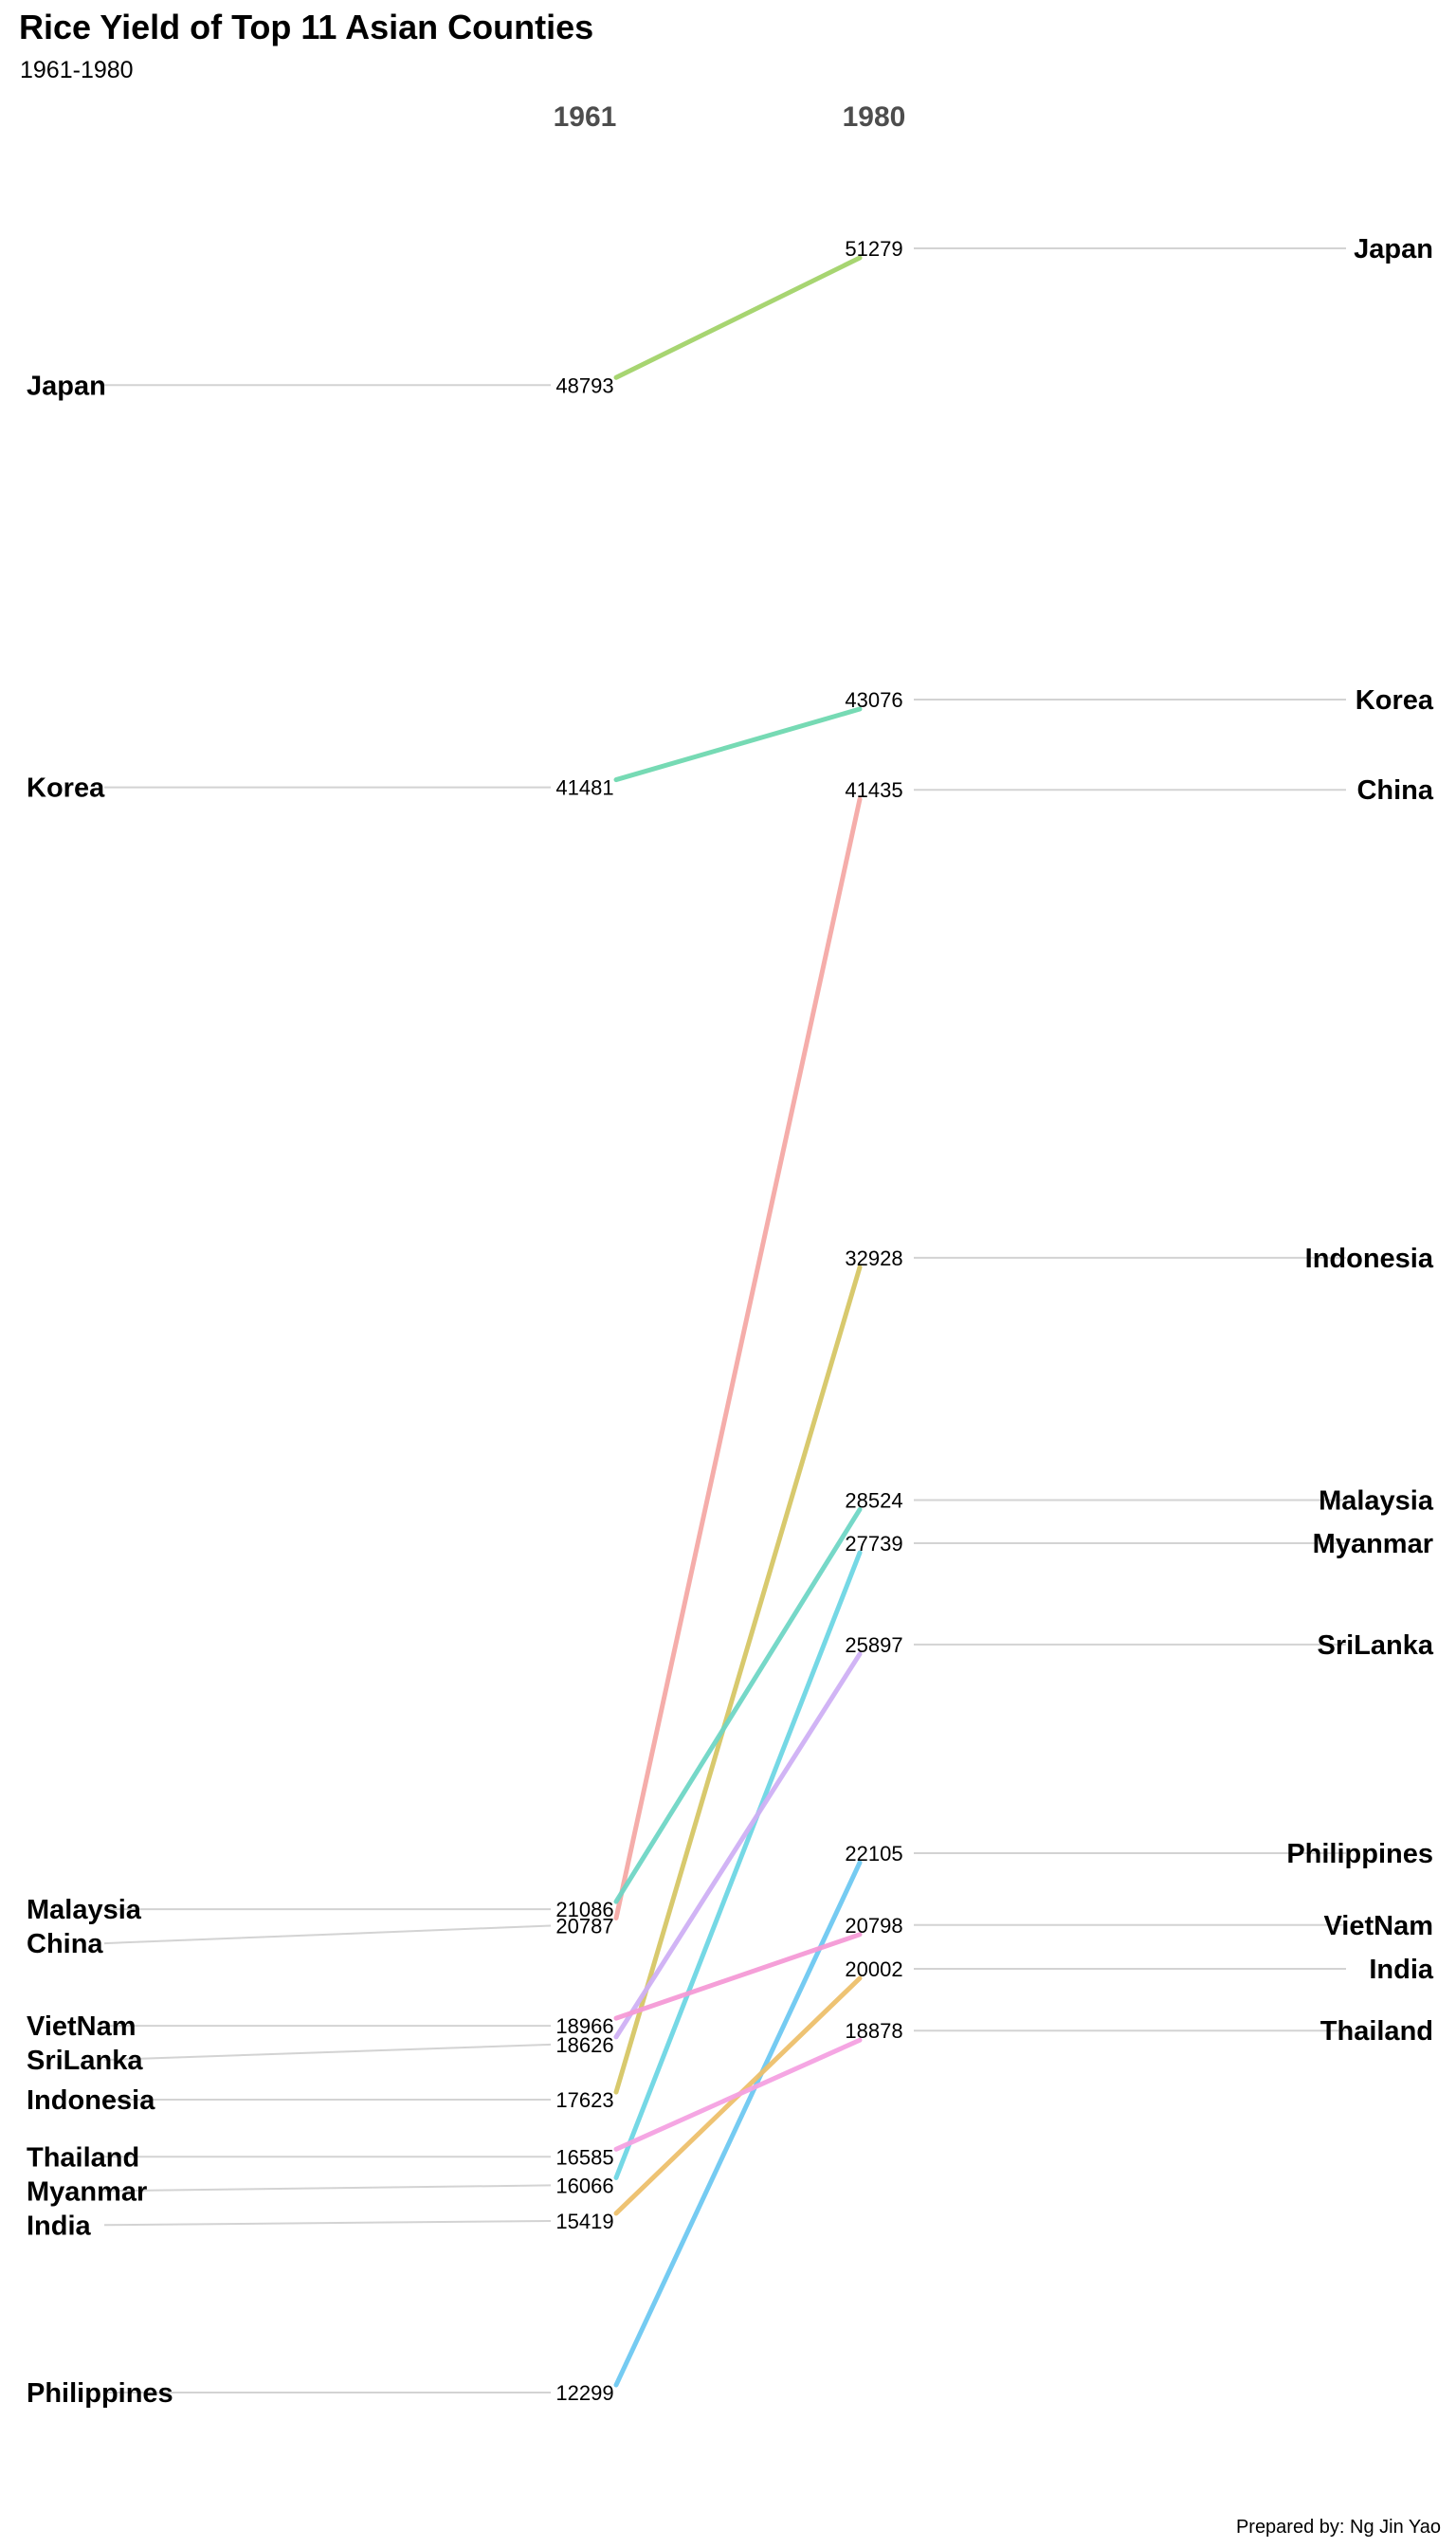 This screenshot has height=2548, width=1456. Describe the element at coordinates (873, 1854) in the screenshot. I see `value-1980-philippines: 22105` at that location.